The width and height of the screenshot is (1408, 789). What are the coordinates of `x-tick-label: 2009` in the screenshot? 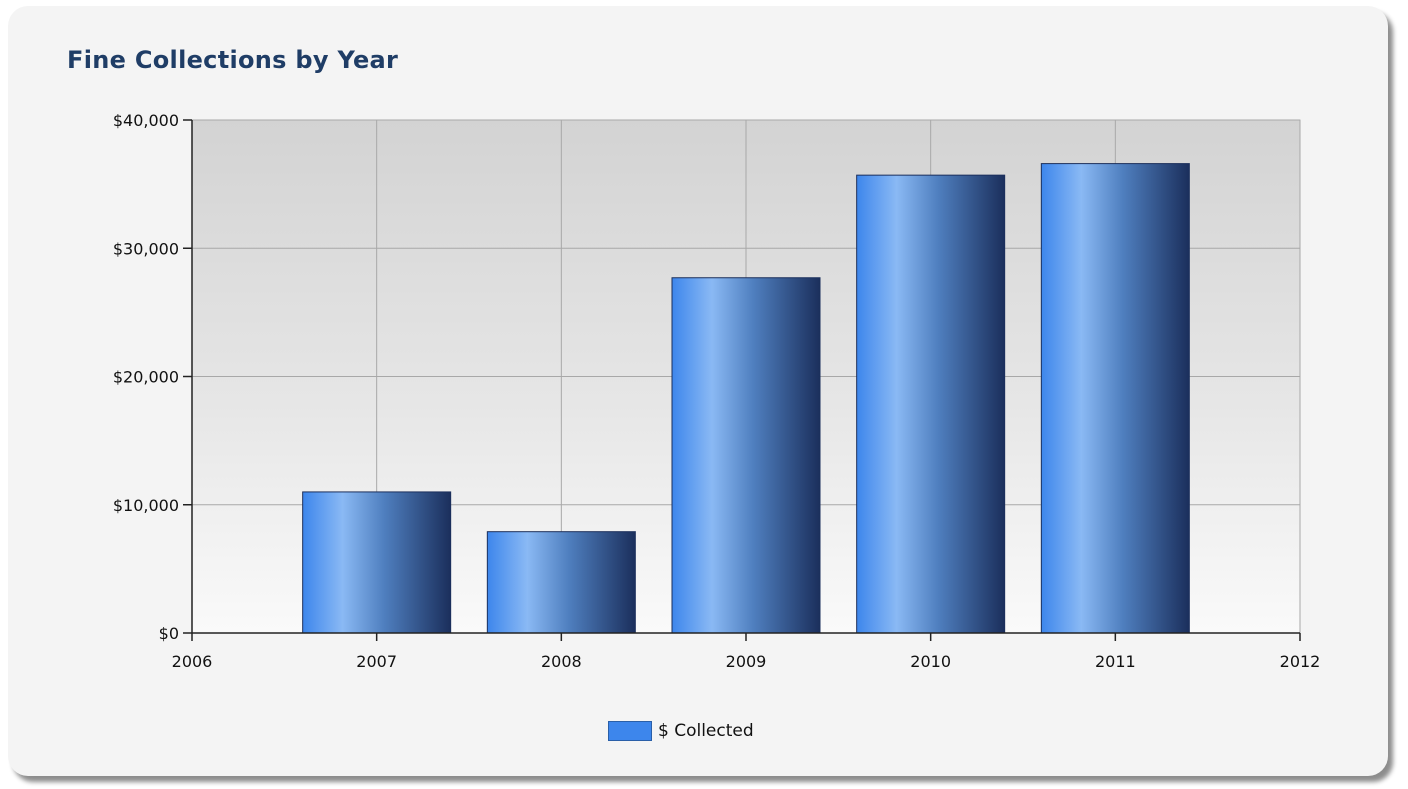 It's located at (746, 661).